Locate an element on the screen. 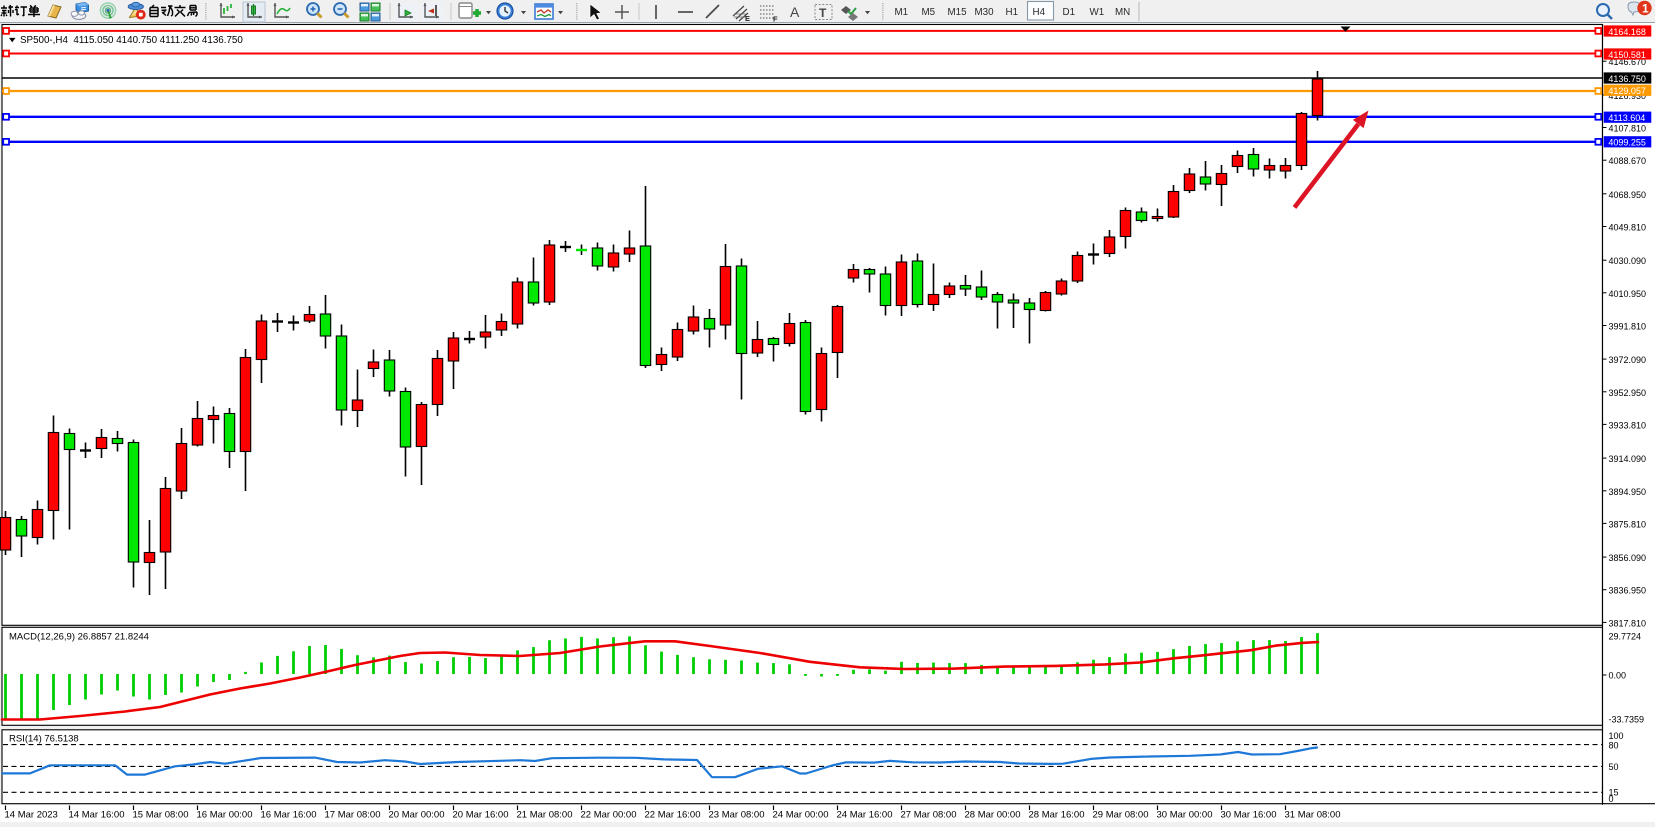 The width and height of the screenshot is (1655, 827). svg-text: 4113.604 is located at coordinates (1626, 118).